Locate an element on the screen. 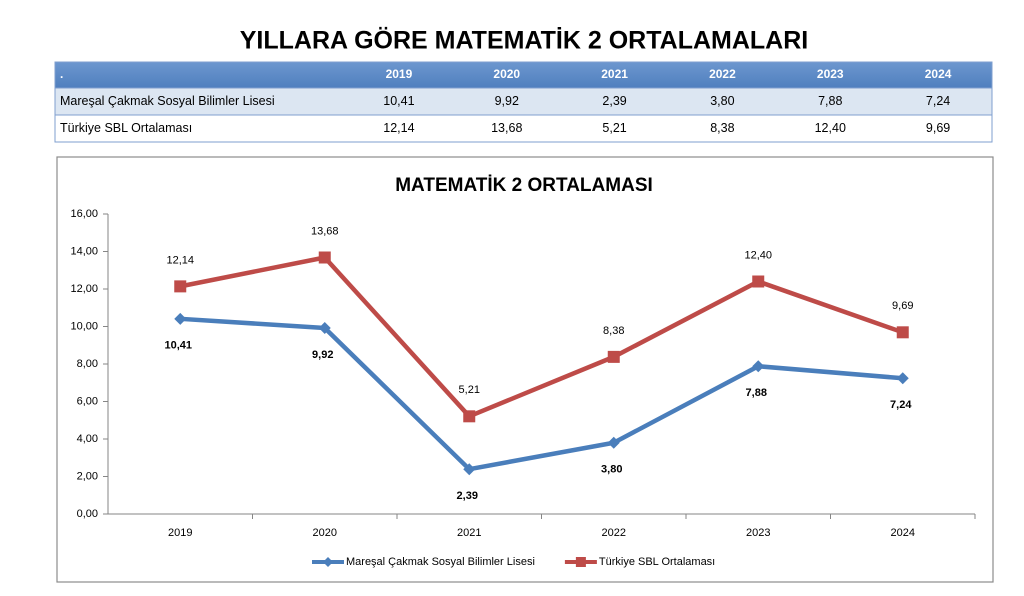 The image size is (1024, 596). x-tick-label: 2020 is located at coordinates (325, 533).